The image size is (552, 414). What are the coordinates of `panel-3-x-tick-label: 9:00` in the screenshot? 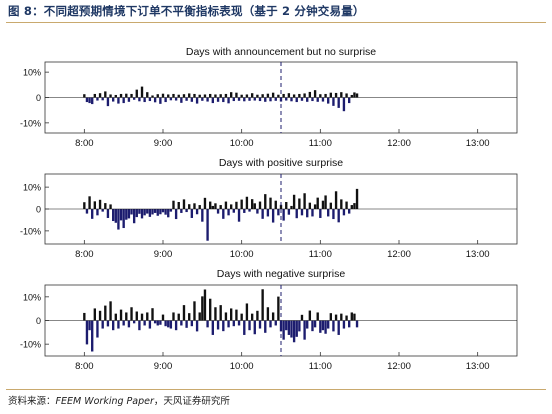 It's located at (163, 366).